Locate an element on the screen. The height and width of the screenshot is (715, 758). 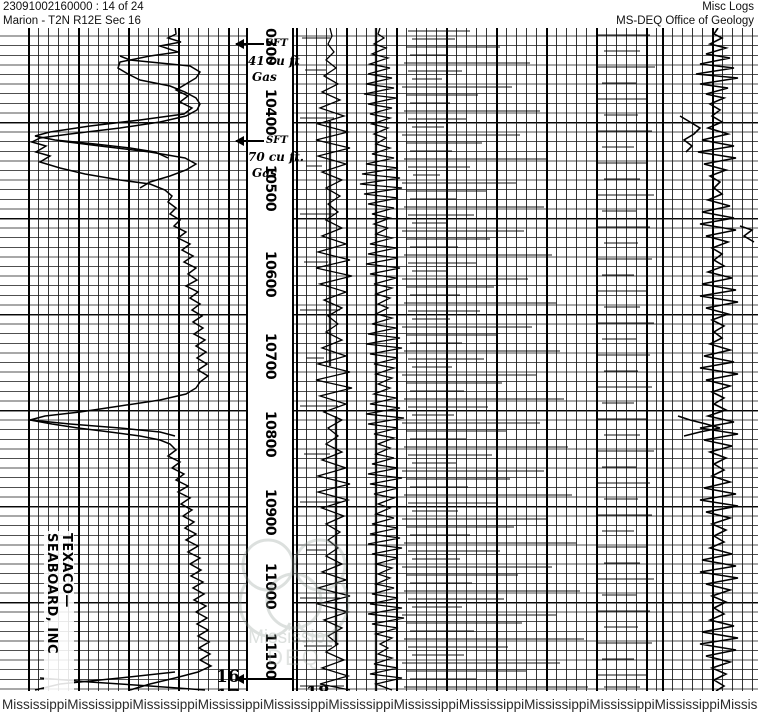
header-location: Marion - T2N R12E Sec 16 is located at coordinates (72, 21).